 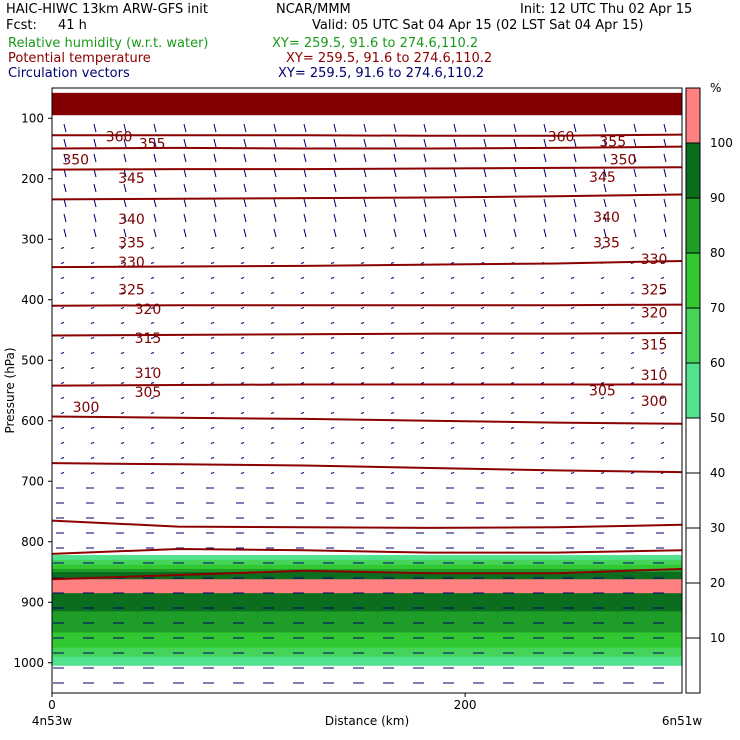 What do you see at coordinates (32, 421) in the screenshot?
I see `y-tick-label: 600` at bounding box center [32, 421].